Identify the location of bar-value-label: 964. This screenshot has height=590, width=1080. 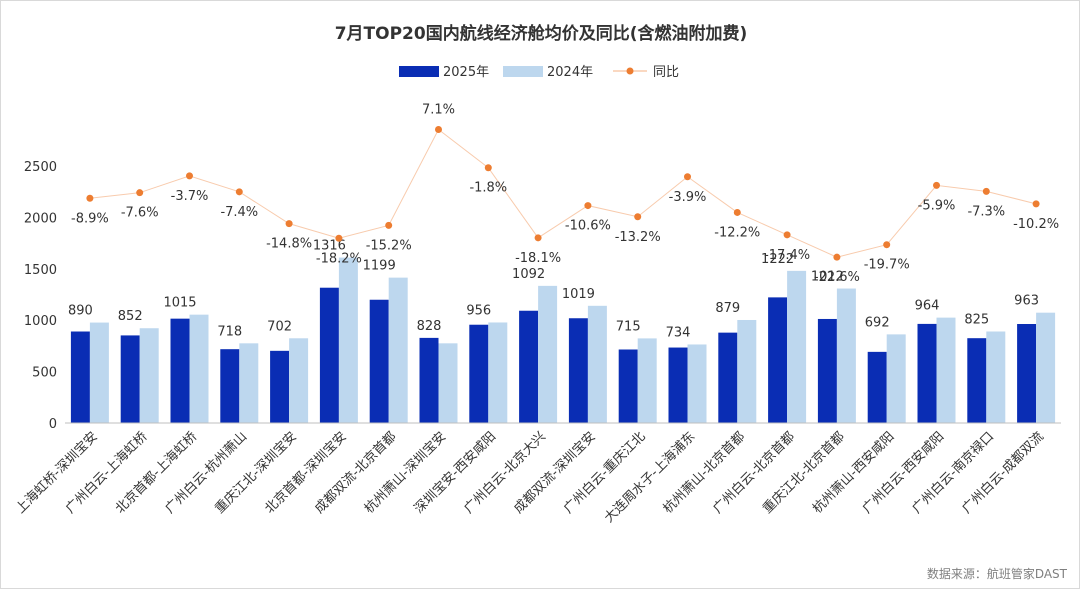
(927, 306).